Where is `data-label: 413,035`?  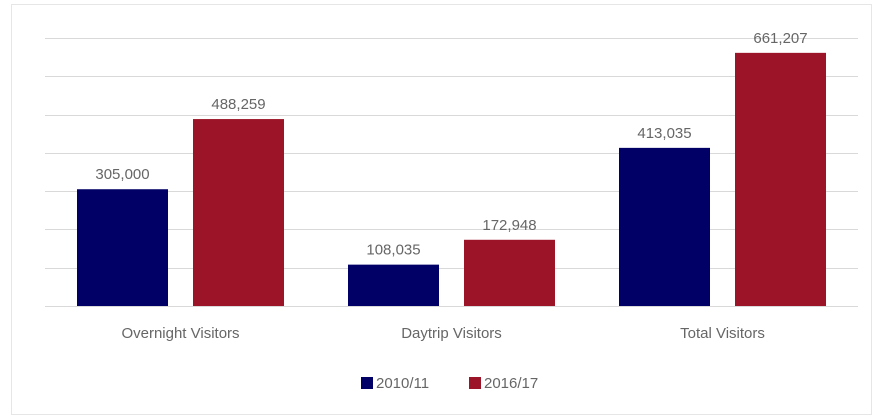 data-label: 413,035 is located at coordinates (664, 133).